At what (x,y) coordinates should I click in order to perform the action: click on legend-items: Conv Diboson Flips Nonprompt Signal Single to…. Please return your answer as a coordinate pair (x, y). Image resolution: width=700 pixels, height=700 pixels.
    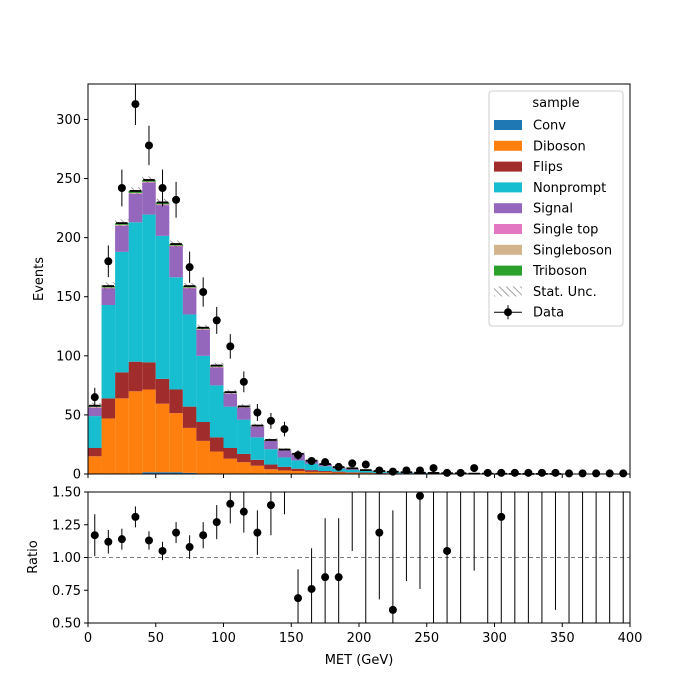
    Looking at the image, I should click on (553, 220).